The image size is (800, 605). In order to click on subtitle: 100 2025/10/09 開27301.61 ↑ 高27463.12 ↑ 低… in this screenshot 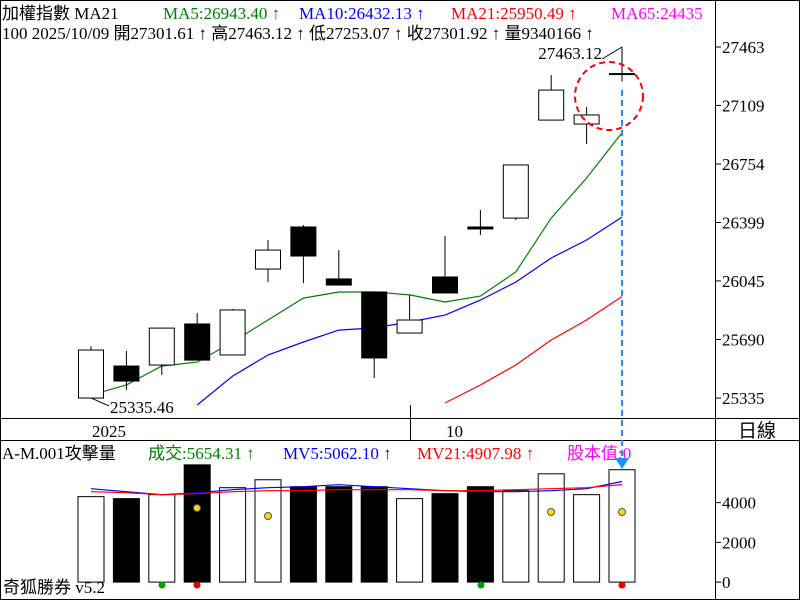, I will do `click(298, 33)`.